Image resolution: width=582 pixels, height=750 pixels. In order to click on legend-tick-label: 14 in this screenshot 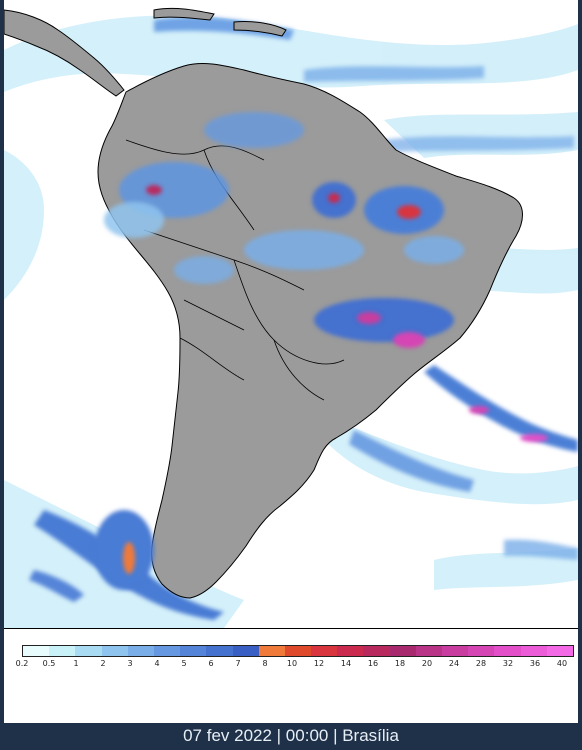, I will do `click(346, 663)`.